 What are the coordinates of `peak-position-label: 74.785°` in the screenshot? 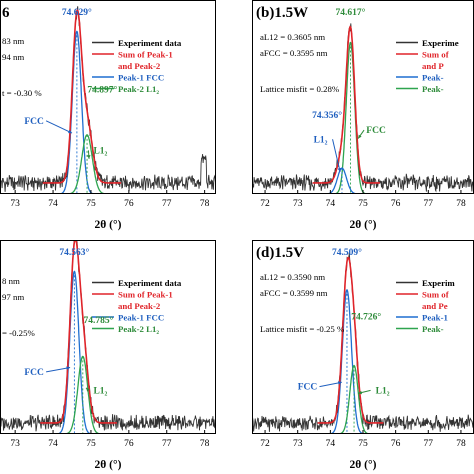 It's located at (99, 320).